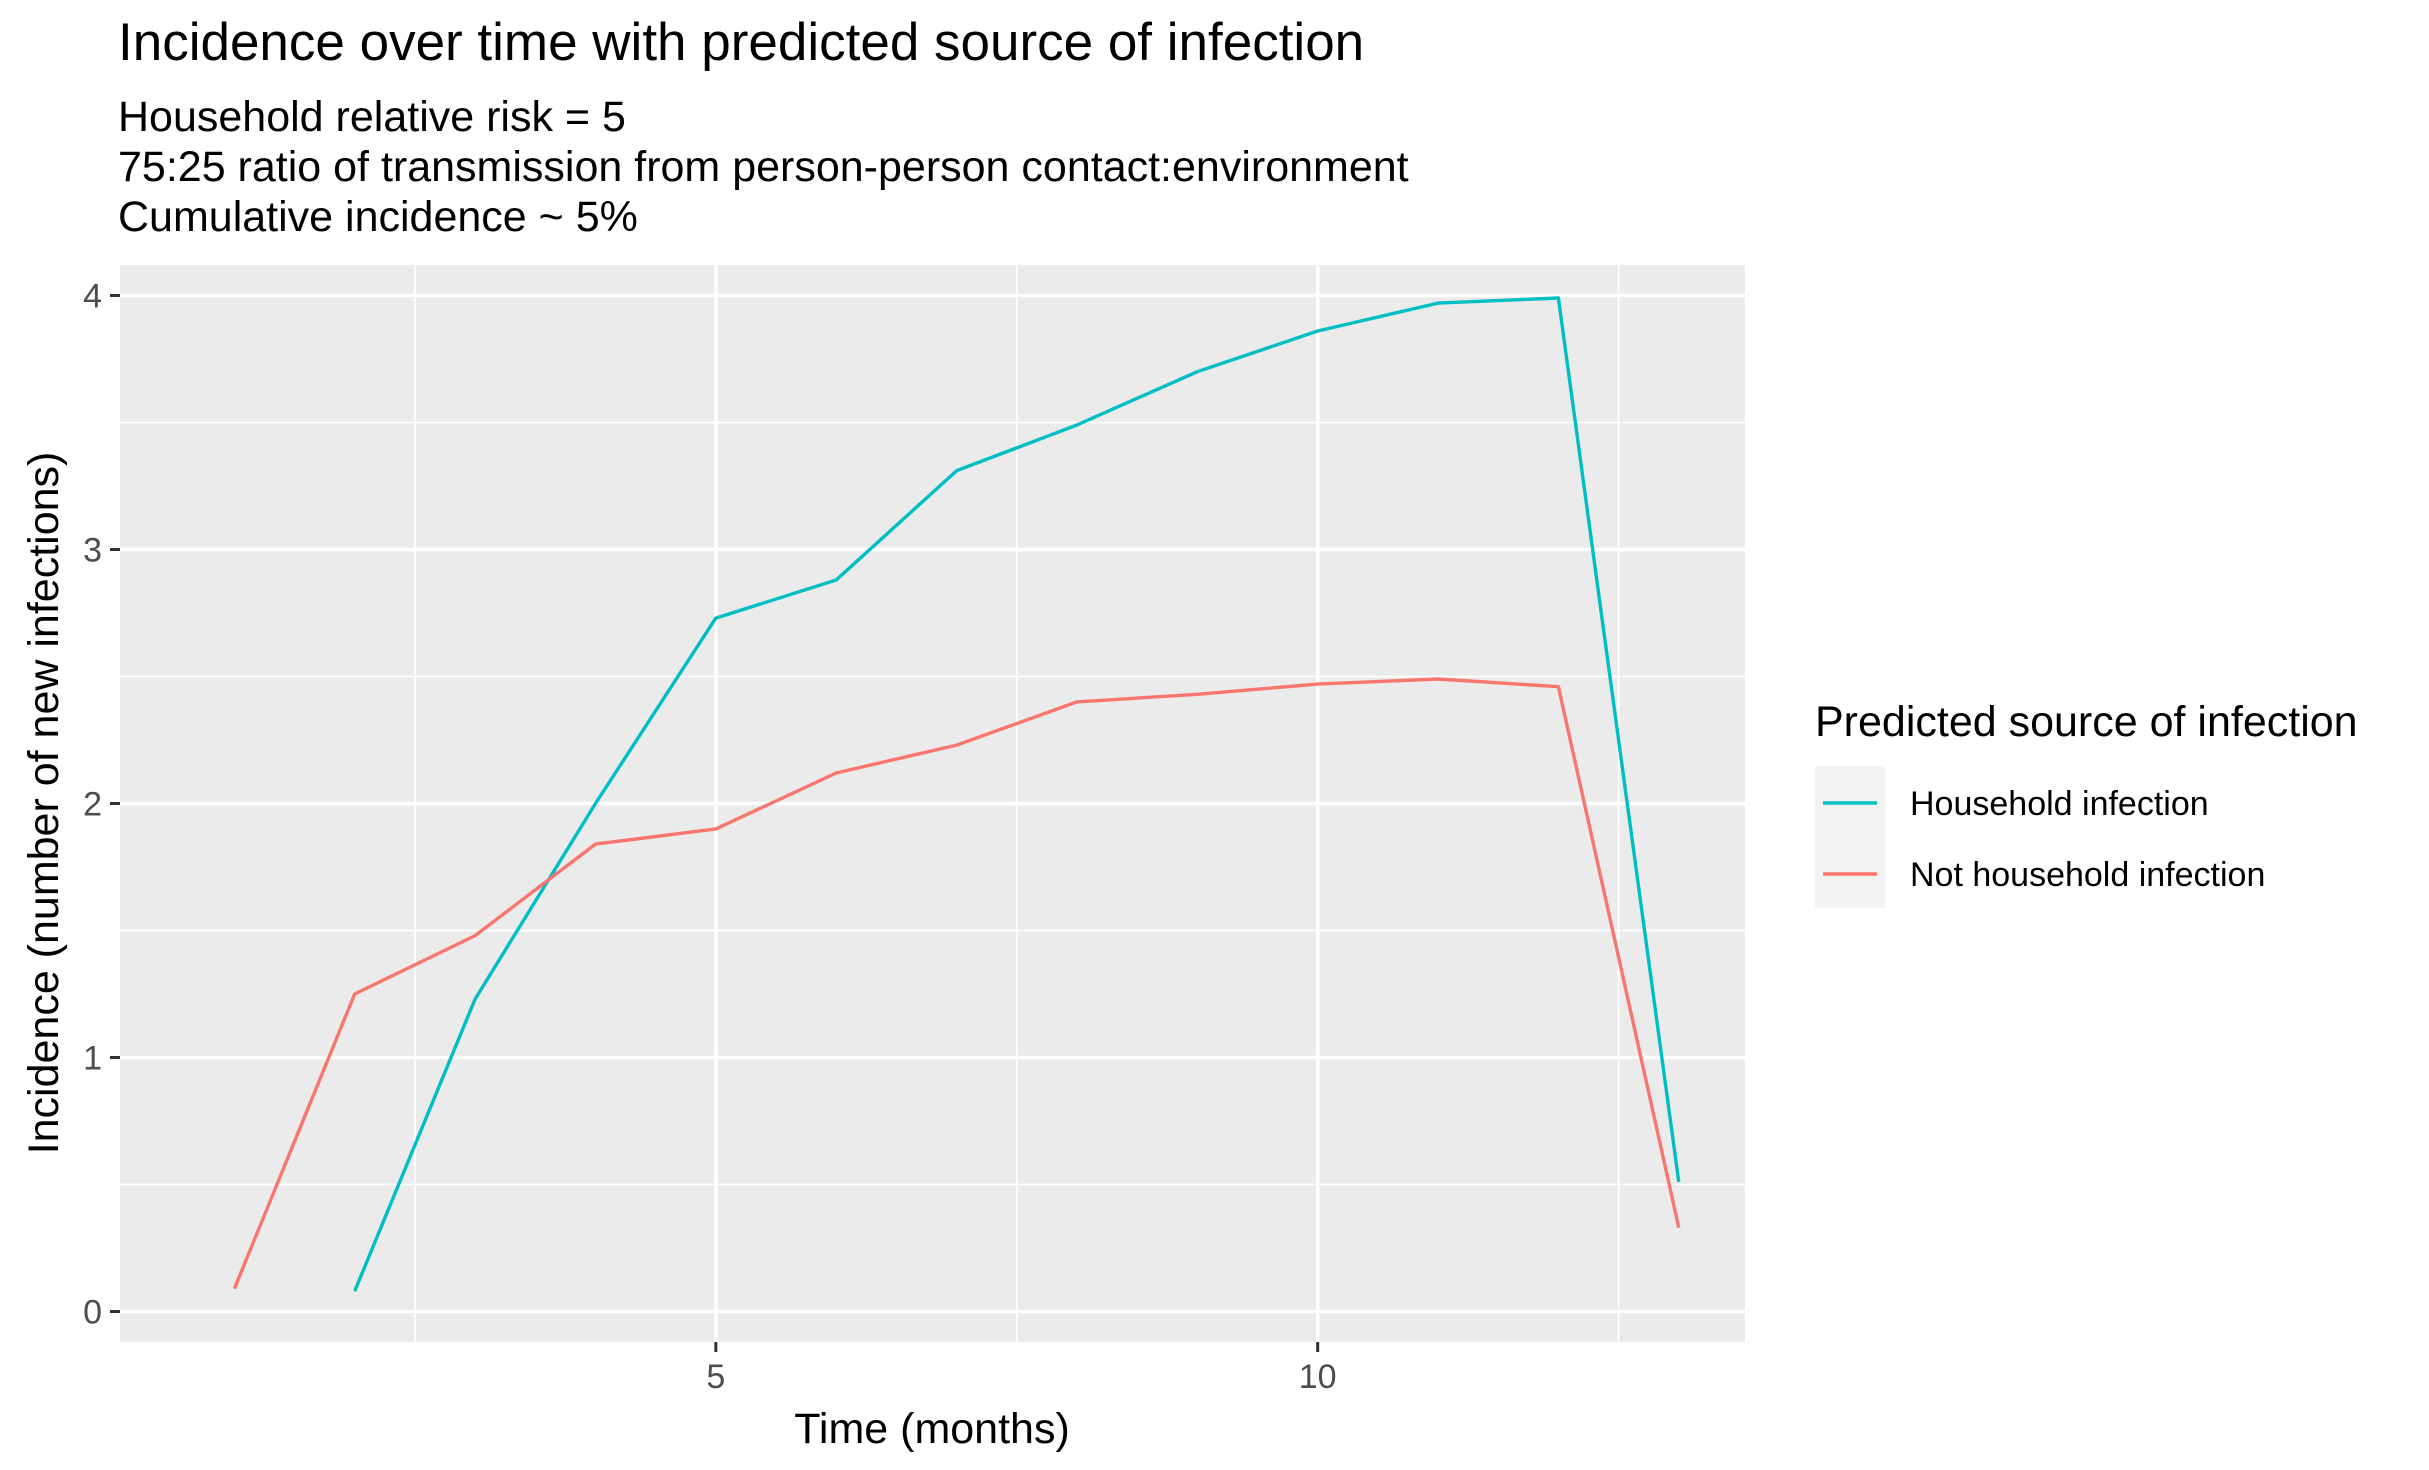  What do you see at coordinates (92, 805) in the screenshot?
I see `y-tick-label: 2` at bounding box center [92, 805].